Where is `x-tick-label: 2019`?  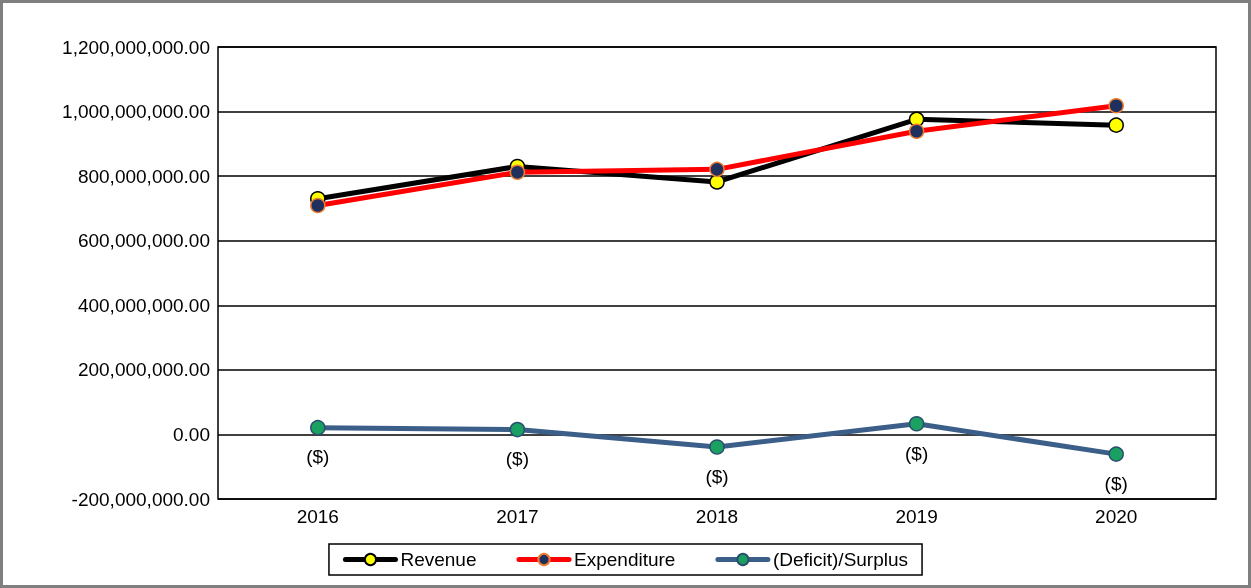
x-tick-label: 2019 is located at coordinates (916, 516).